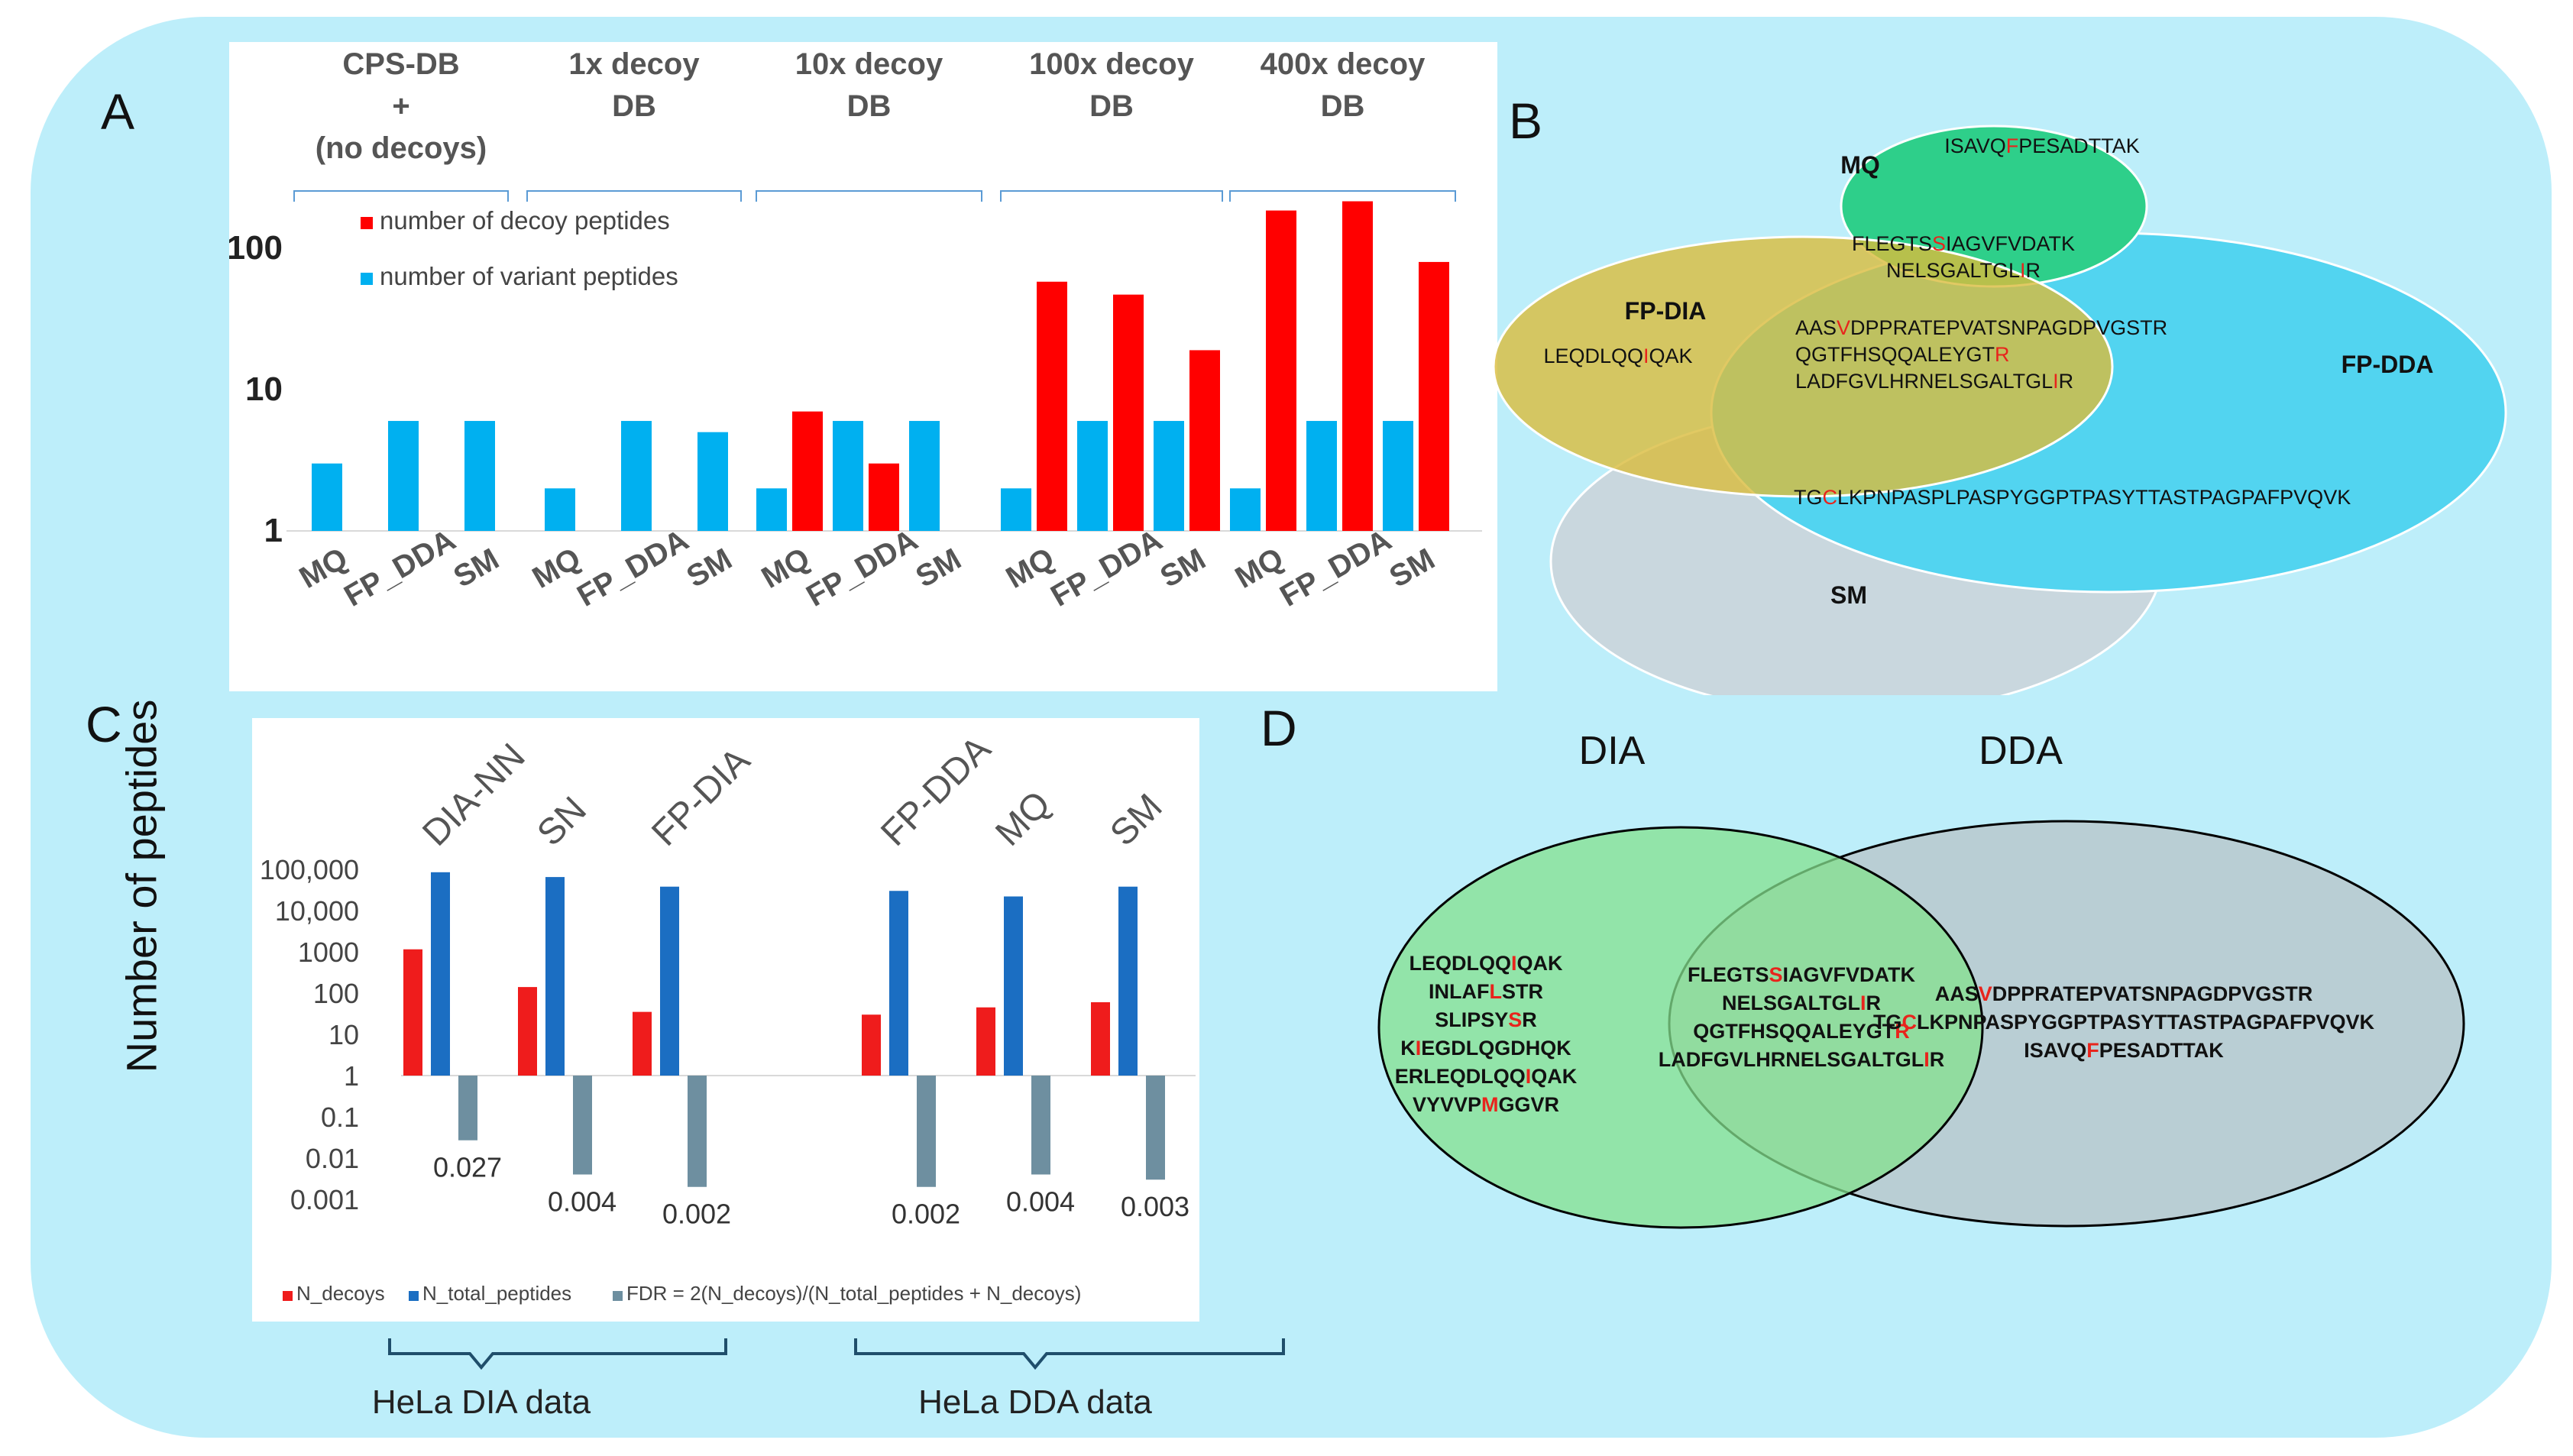 The height and width of the screenshot is (1456, 2573). Describe the element at coordinates (1486, 1104) in the screenshot. I see `venn-d-peptide: VYVVPMGGVR` at that location.